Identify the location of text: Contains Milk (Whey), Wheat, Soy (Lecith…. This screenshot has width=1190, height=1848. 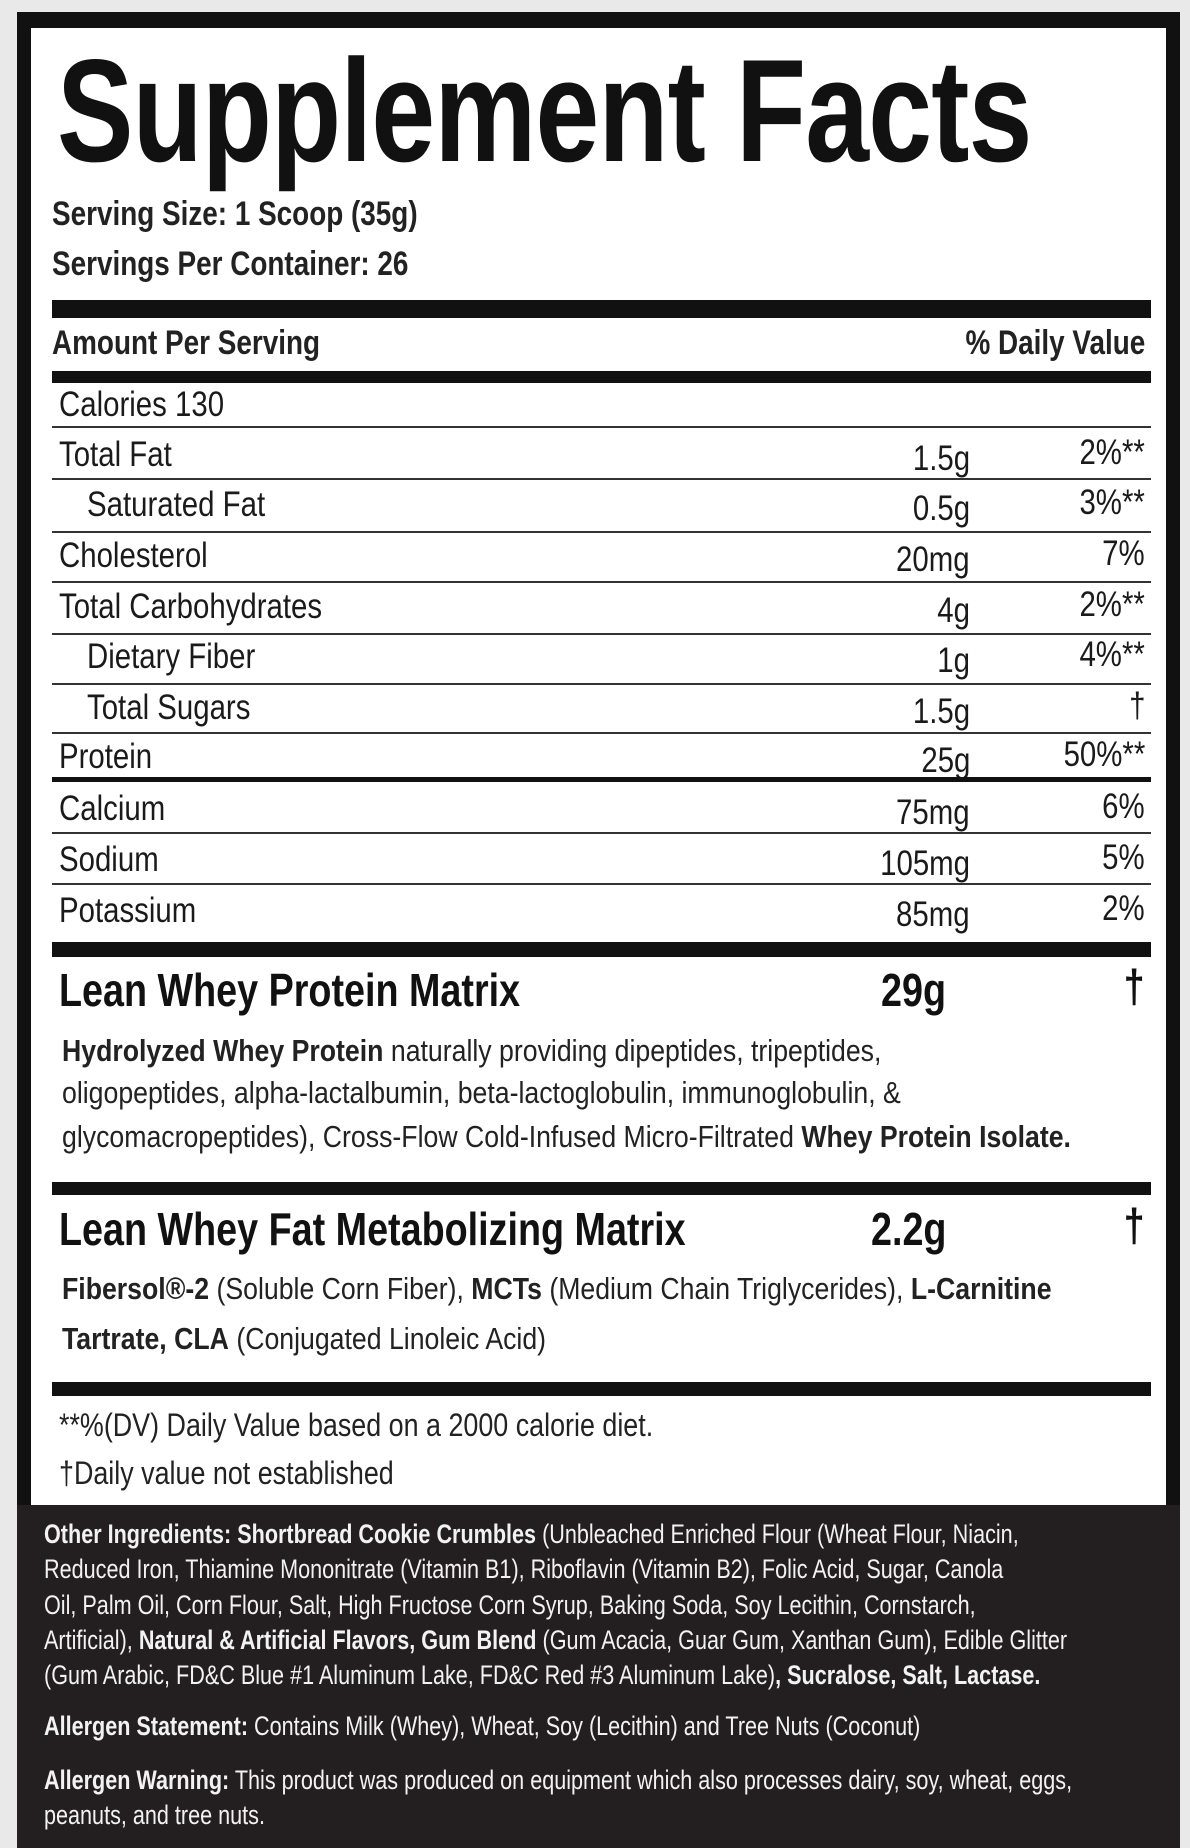
(584, 1726).